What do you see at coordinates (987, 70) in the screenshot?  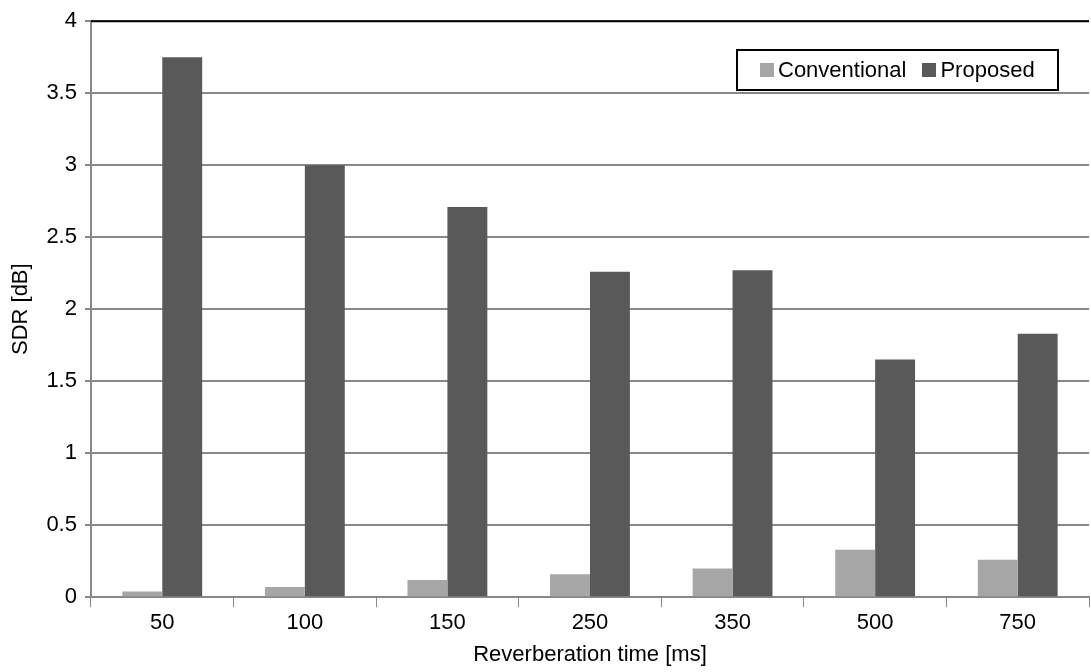 I see `legend-label: Proposed` at bounding box center [987, 70].